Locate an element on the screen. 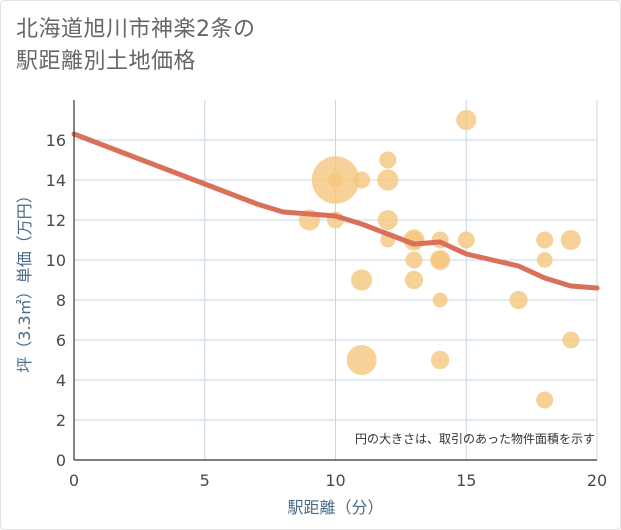 The height and width of the screenshot is (530, 621). chart-title: 北海道旭川市神楽2条の 駅距離別土地価格 is located at coordinates (136, 46).